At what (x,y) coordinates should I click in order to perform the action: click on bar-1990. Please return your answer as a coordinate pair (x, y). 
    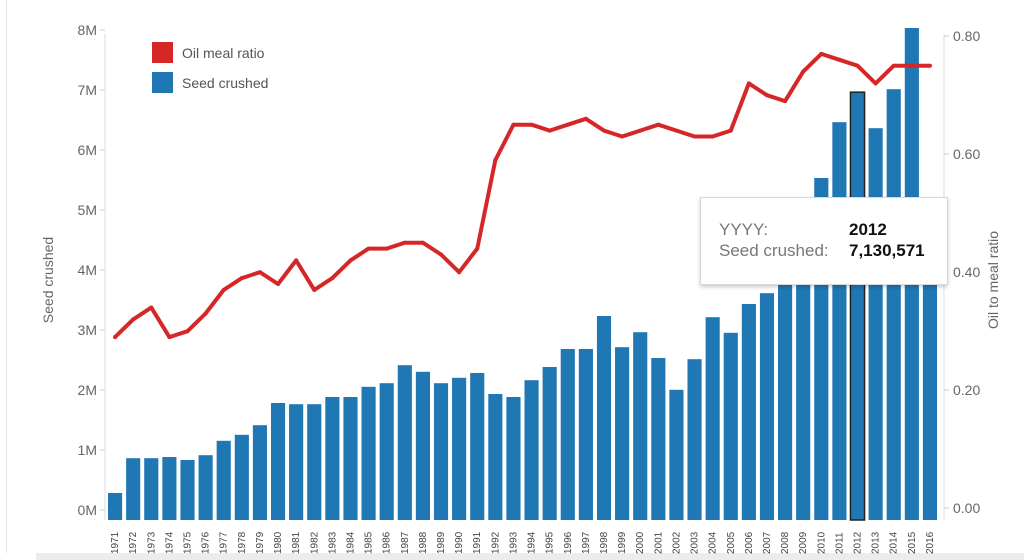
    Looking at the image, I should click on (459, 448).